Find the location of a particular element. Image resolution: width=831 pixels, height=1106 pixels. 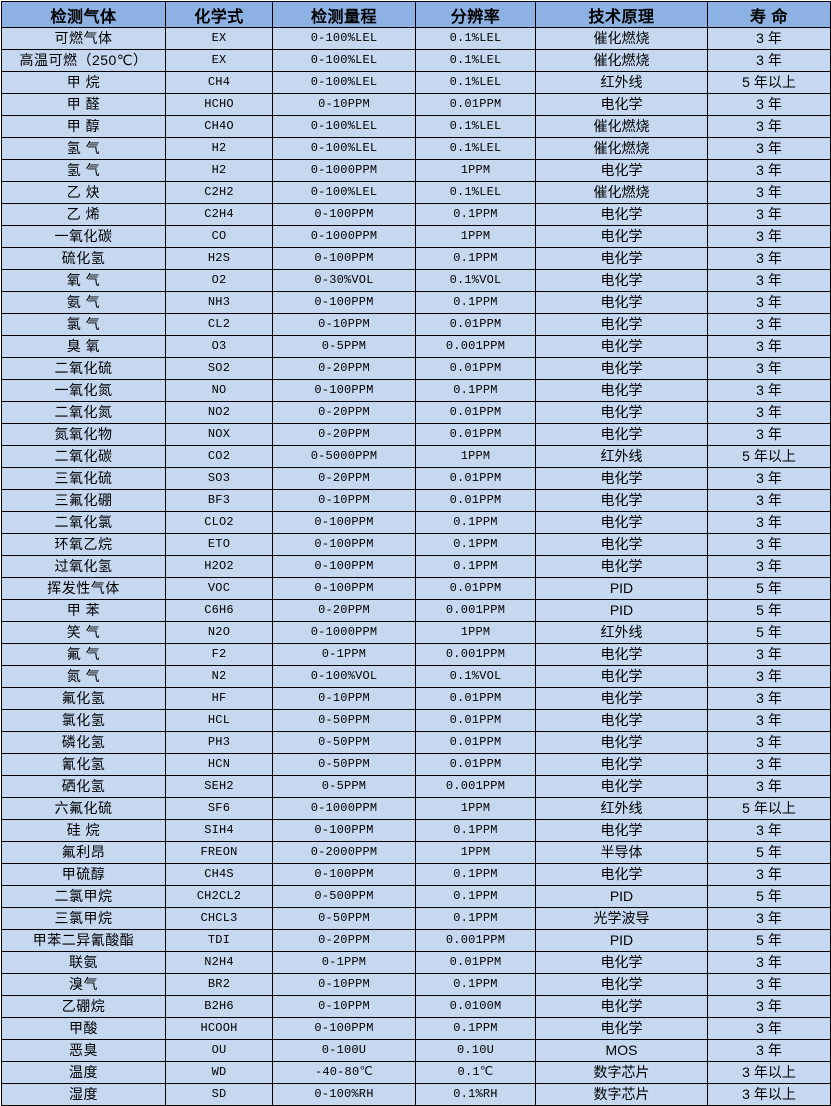

cell-gas: 二氧化碳 is located at coordinates (83, 456).